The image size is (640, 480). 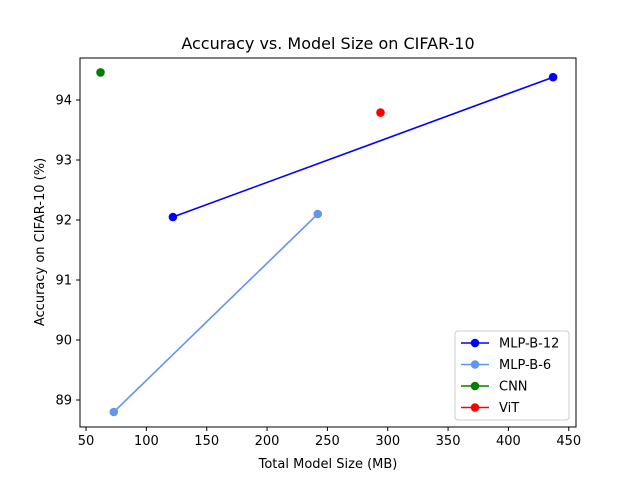 I want to click on legend-label-vit: ViT, so click(x=509, y=408).